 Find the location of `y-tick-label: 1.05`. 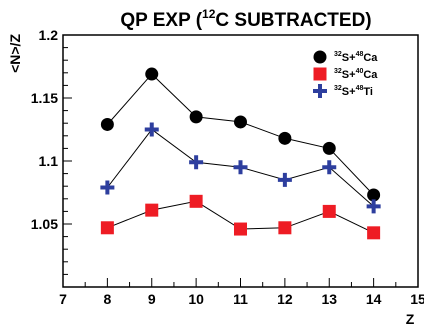

y-tick-label: 1.05 is located at coordinates (44, 224).